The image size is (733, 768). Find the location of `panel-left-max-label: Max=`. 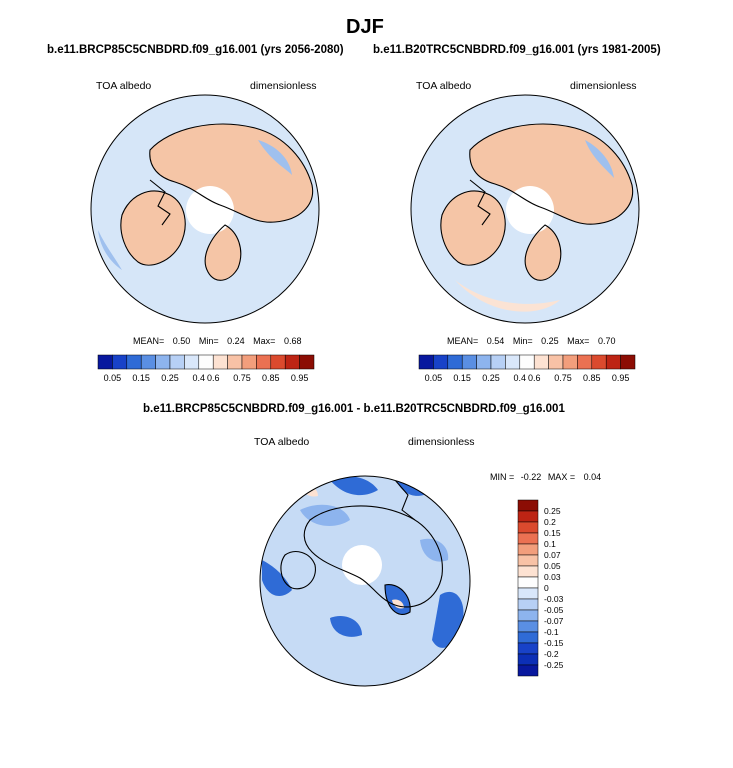

panel-left-max-label: Max= is located at coordinates (264, 341).